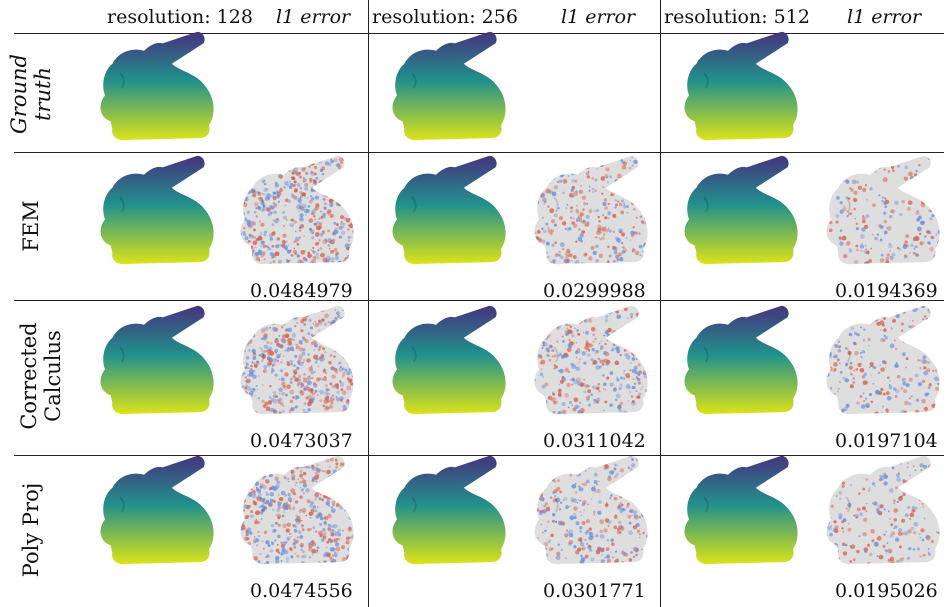 This screenshot has width=946, height=607. I want to click on error-value-polyproj-512: 0.0195026, so click(886, 591).